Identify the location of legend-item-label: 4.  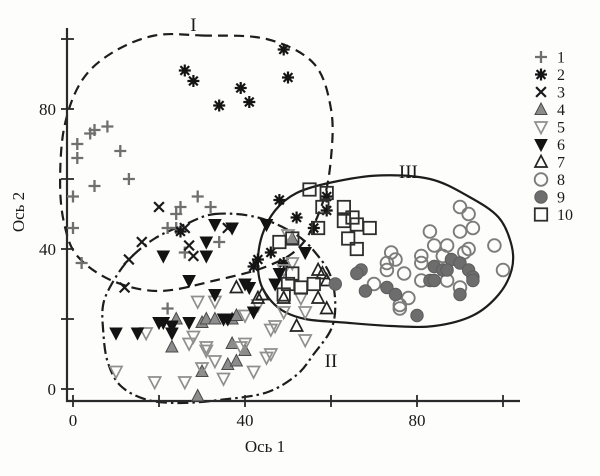
(561, 110).